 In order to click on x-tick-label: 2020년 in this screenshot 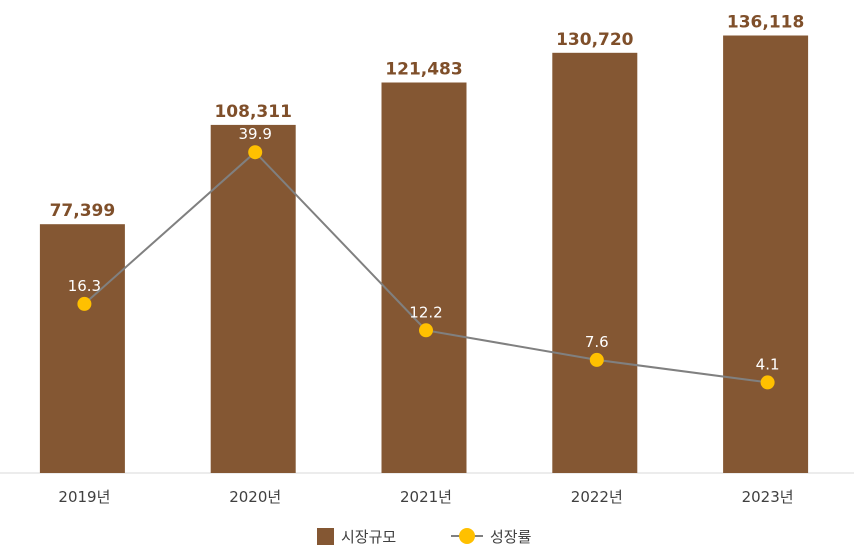, I will do `click(255, 497)`.